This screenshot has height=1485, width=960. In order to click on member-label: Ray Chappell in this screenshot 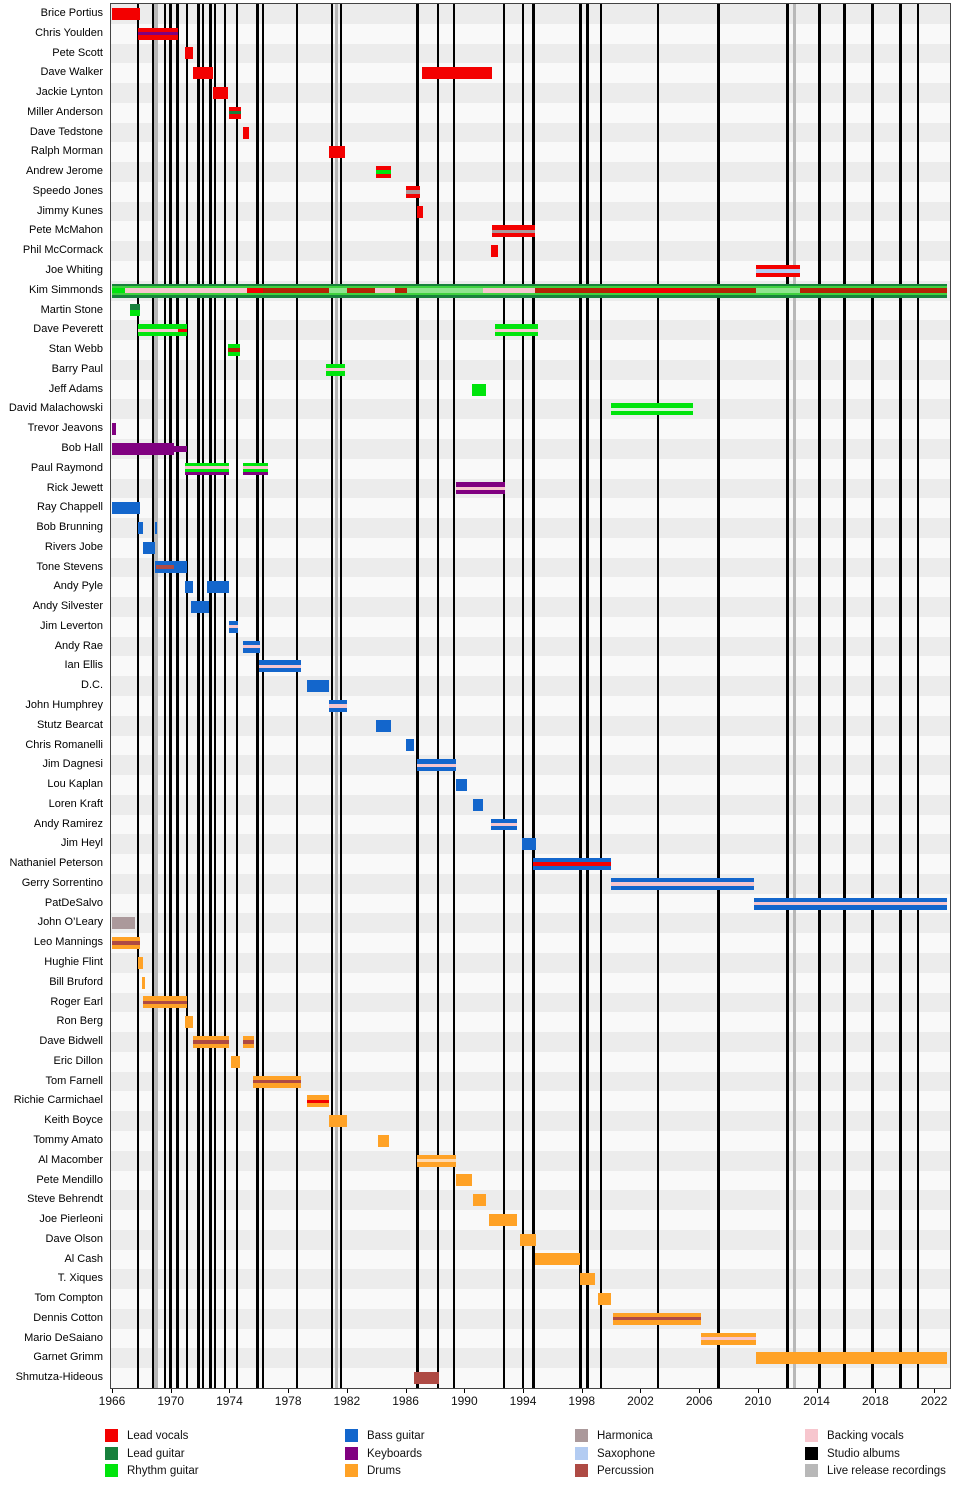, I will do `click(69, 507)`.